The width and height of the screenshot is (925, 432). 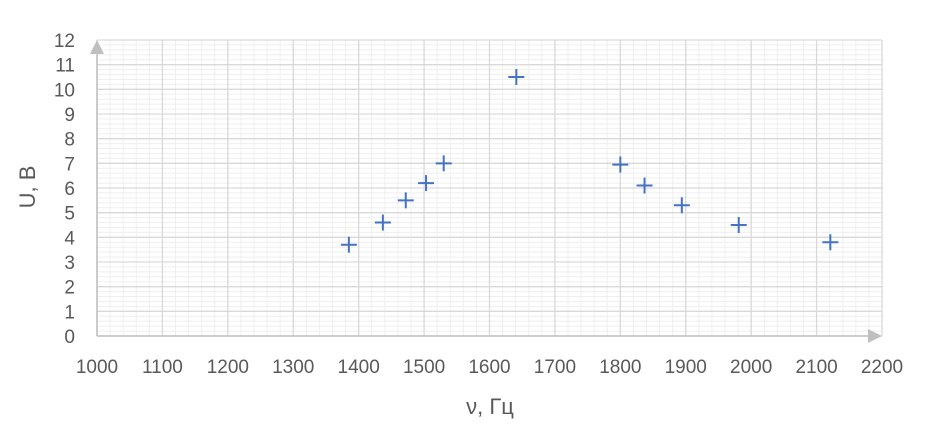 What do you see at coordinates (69, 164) in the screenshot?
I see `y-tick-label: 7` at bounding box center [69, 164].